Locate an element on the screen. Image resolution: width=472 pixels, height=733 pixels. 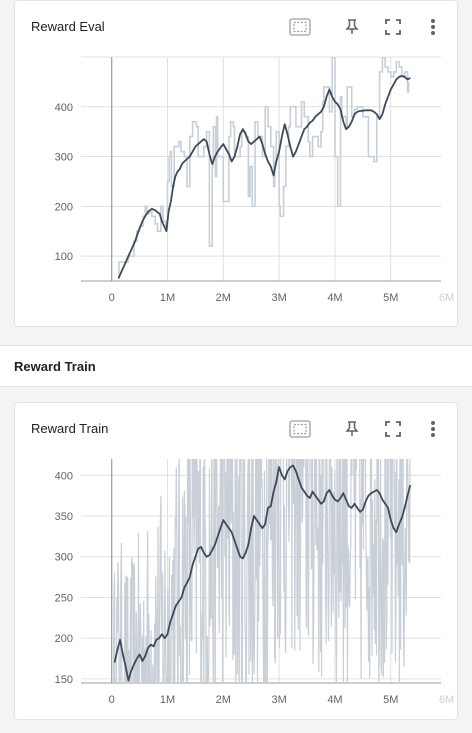
card-title: Reward Eval is located at coordinates (68, 26).